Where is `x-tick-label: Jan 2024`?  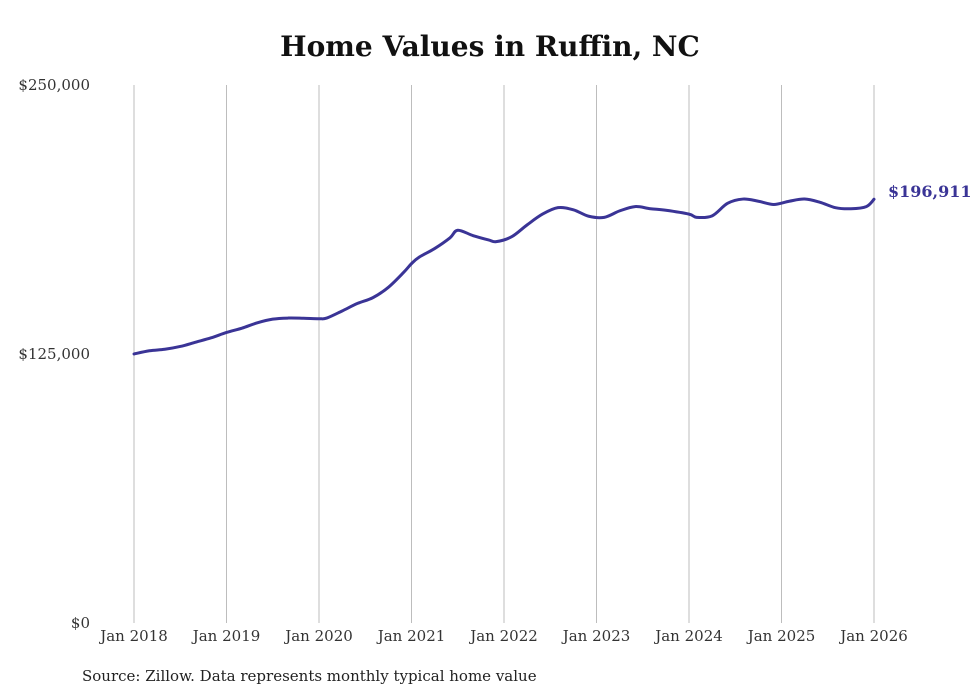 x-tick-label: Jan 2024 is located at coordinates (688, 636).